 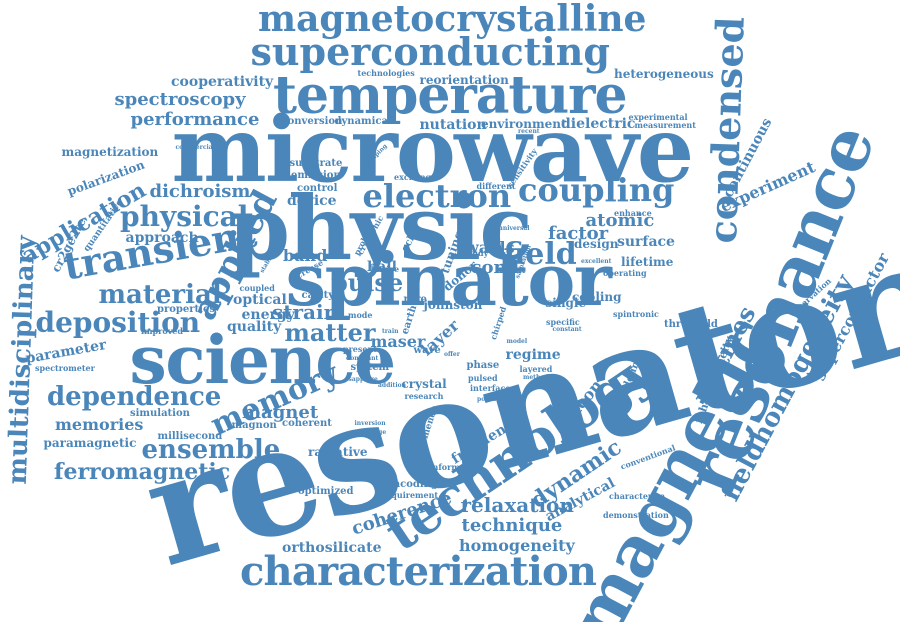 What do you see at coordinates (496, 186) in the screenshot?
I see `word-110: different` at bounding box center [496, 186].